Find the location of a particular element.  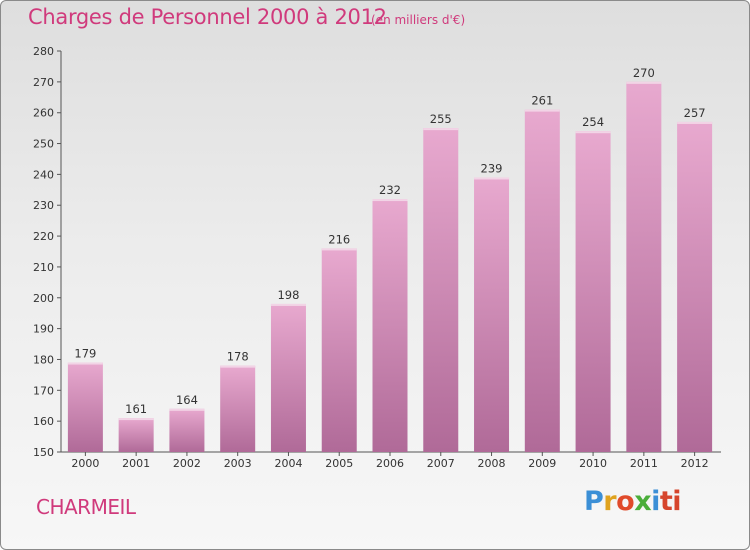

y-tick-label: 180 is located at coordinates (43, 359).